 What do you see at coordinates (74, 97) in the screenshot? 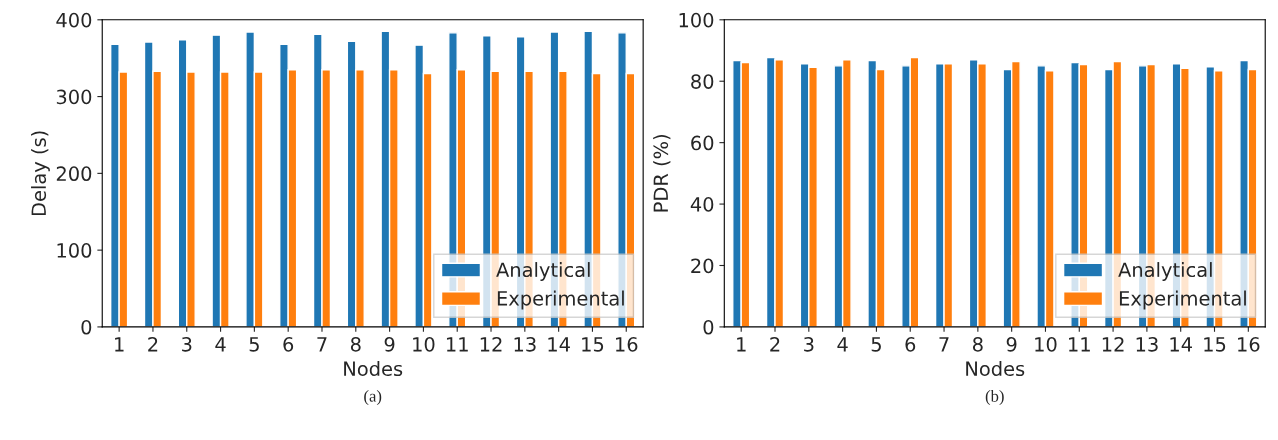
I see `y-tick-label: 300` at bounding box center [74, 97].